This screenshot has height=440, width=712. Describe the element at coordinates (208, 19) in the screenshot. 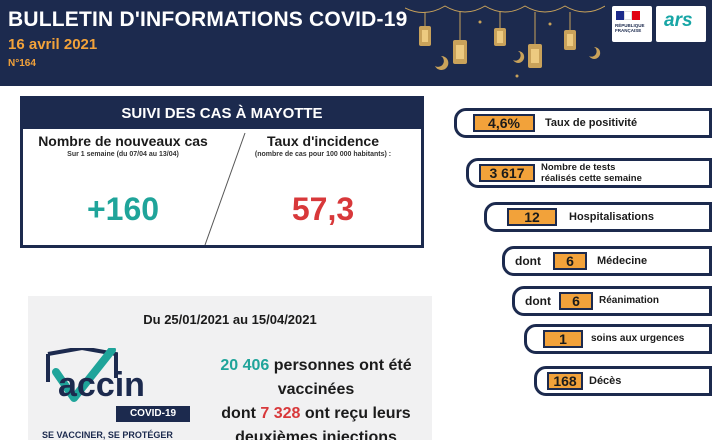

I see `bulletin-title: BULLETIN D'INFORMATIONS COVID-19` at that location.